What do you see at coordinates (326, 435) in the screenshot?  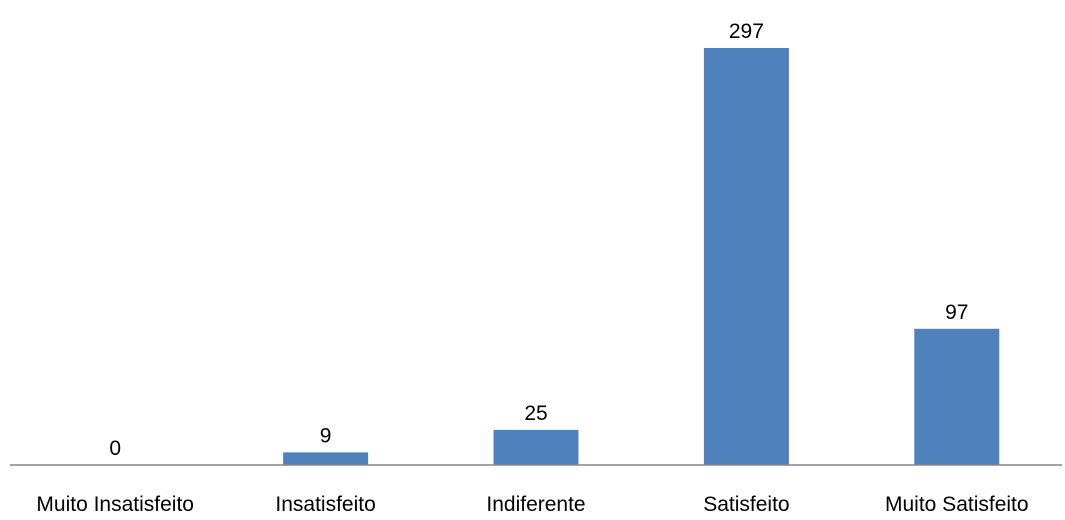 I see `data-label: 9` at bounding box center [326, 435].